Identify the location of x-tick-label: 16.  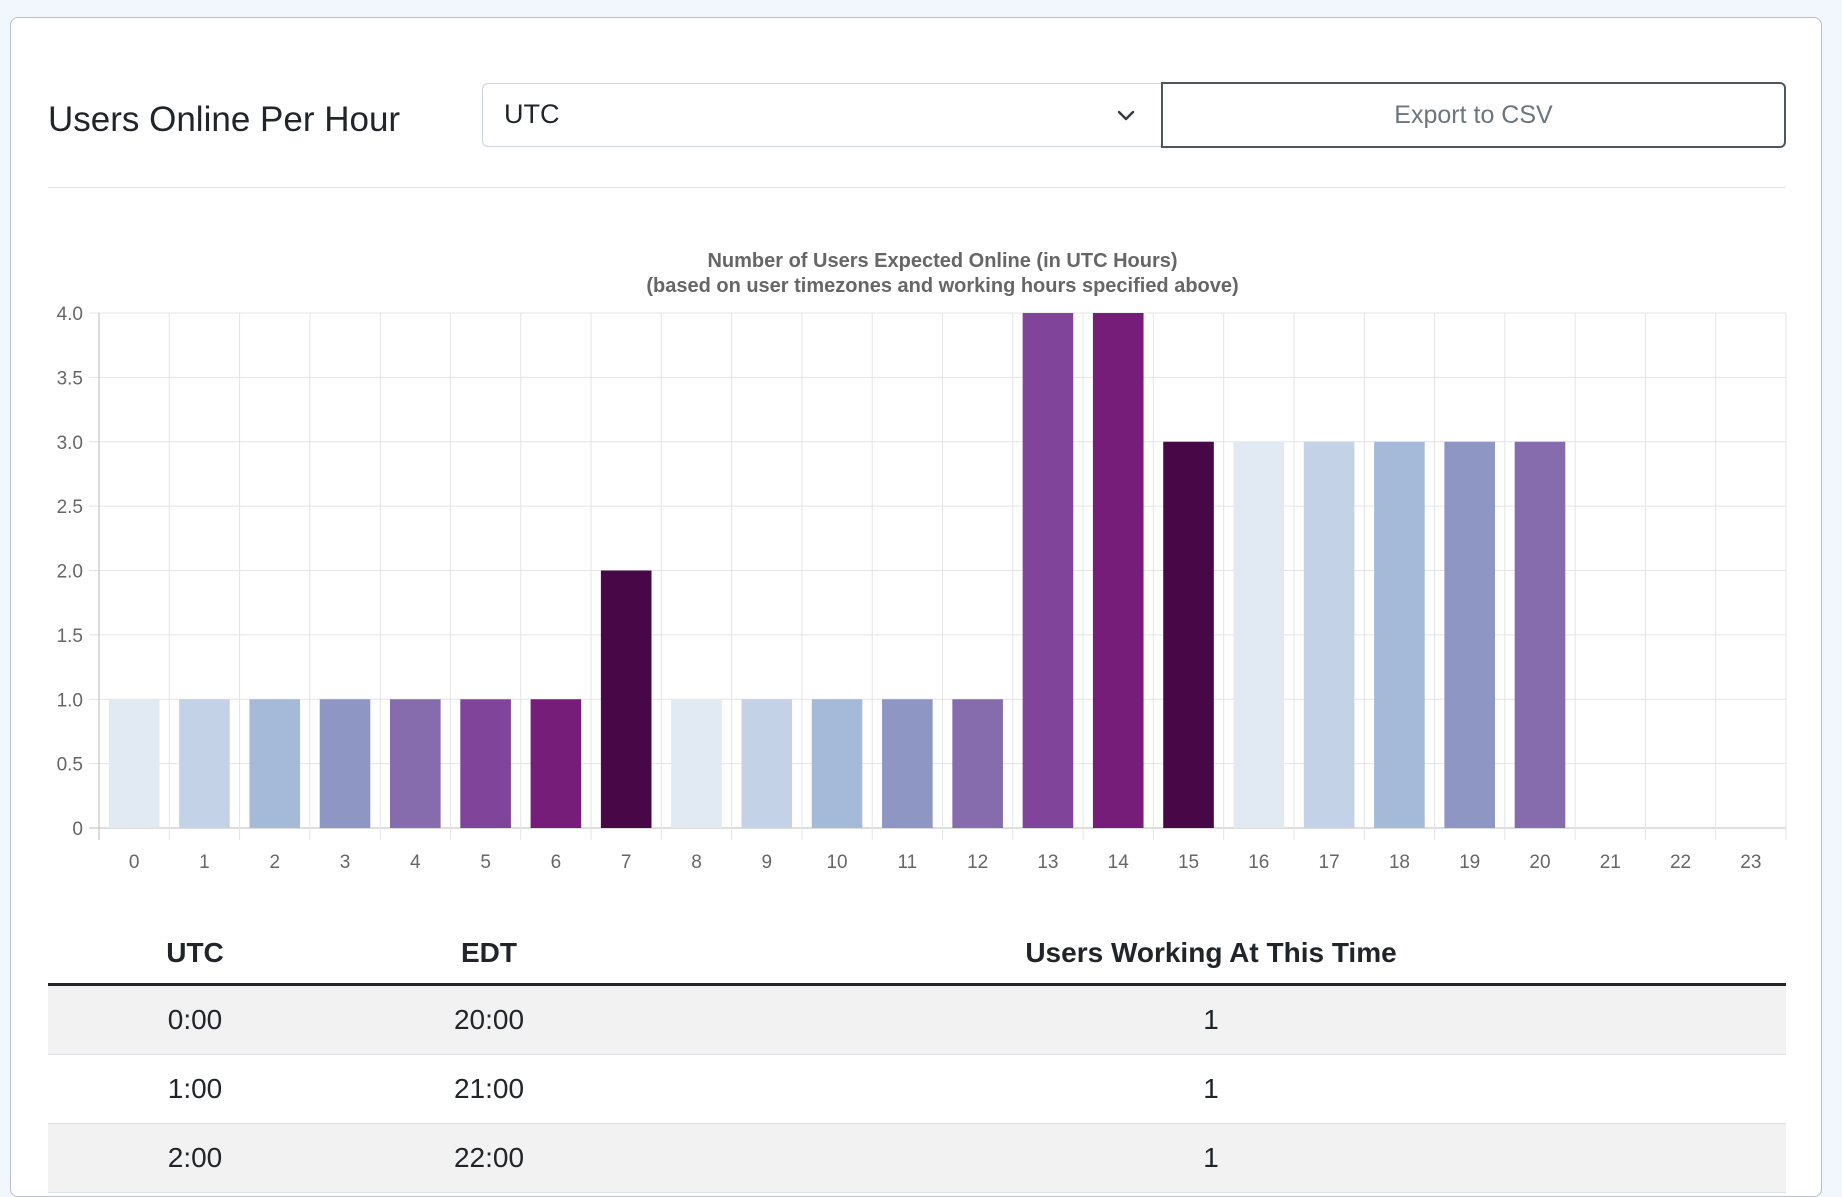
(1258, 862).